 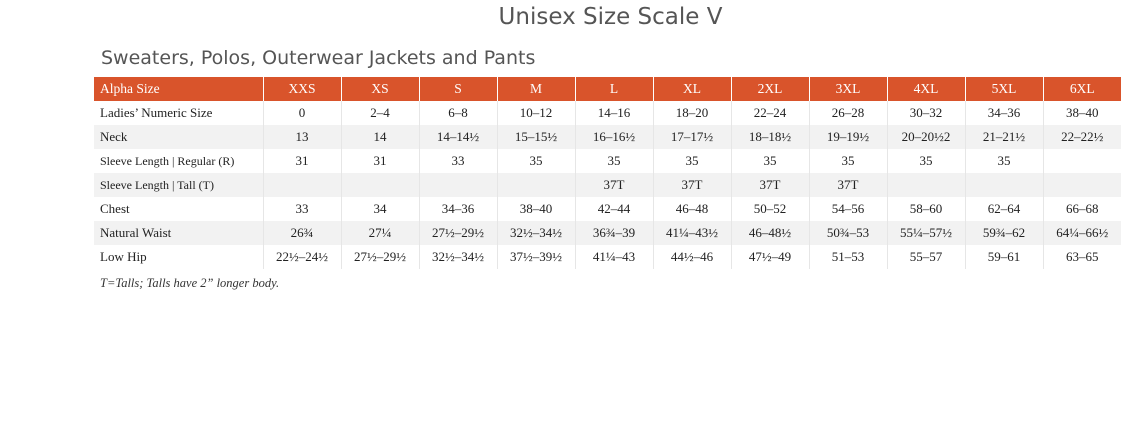 I want to click on row-label: Ladies’ Numeric Size, so click(x=156, y=112).